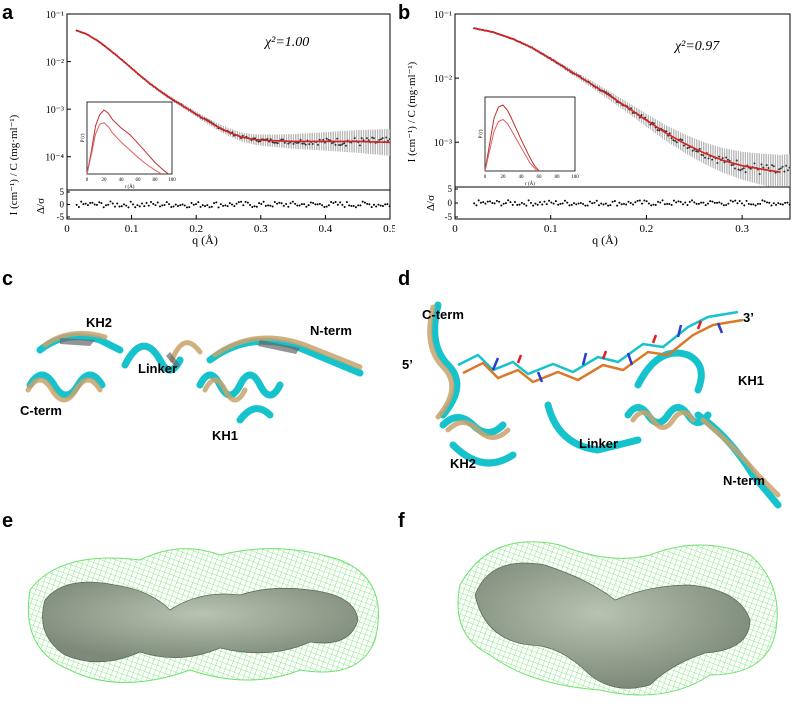 The height and width of the screenshot is (715, 800). What do you see at coordinates (8, 13) in the screenshot?
I see `panel-label-a: a` at bounding box center [8, 13].